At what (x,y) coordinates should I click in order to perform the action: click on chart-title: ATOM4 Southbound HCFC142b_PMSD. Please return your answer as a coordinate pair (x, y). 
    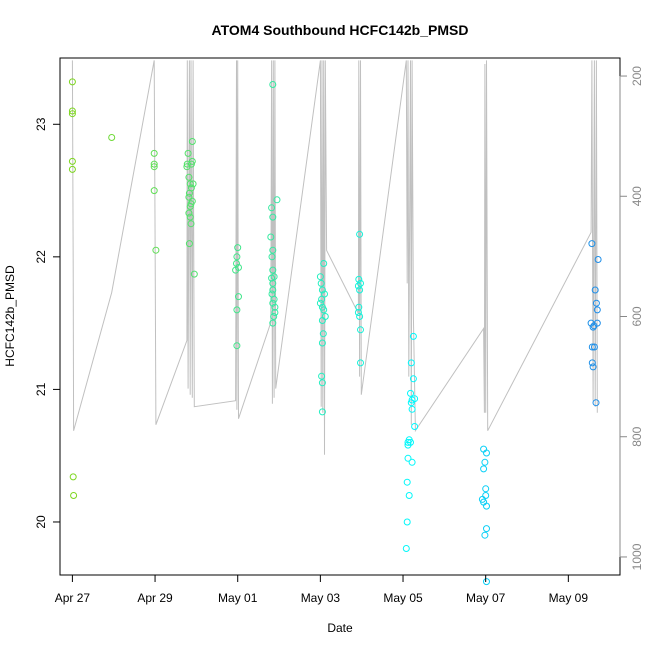
    Looking at the image, I should click on (340, 30).